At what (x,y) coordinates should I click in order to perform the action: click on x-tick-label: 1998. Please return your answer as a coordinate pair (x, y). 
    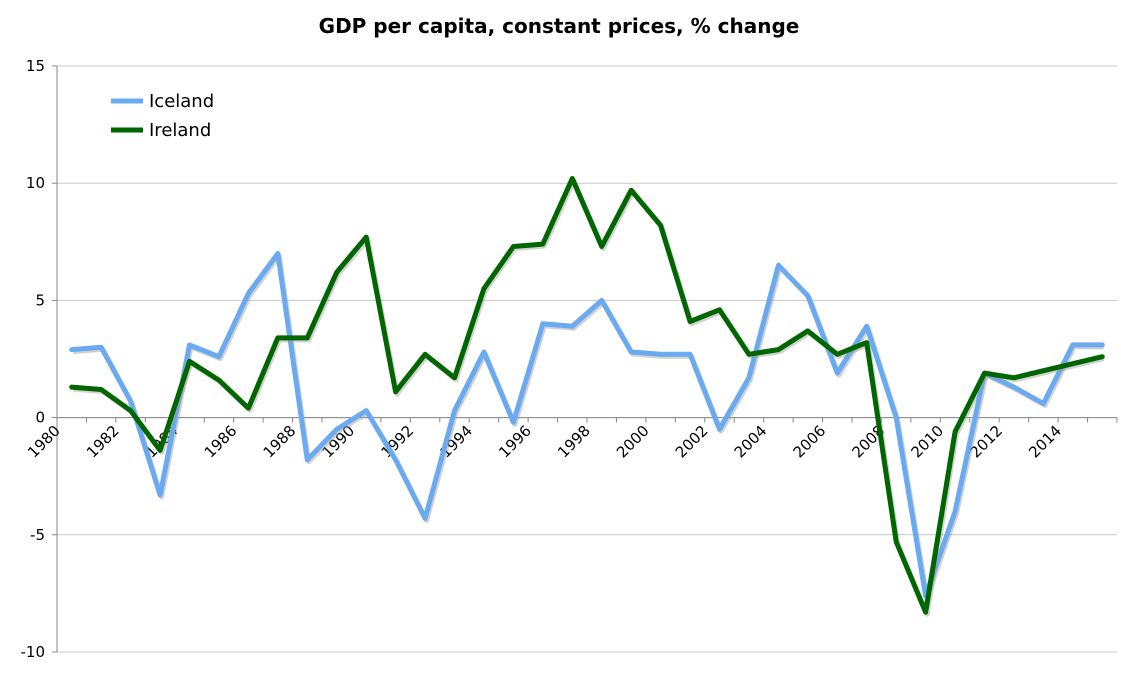
    Looking at the image, I should click on (574, 442).